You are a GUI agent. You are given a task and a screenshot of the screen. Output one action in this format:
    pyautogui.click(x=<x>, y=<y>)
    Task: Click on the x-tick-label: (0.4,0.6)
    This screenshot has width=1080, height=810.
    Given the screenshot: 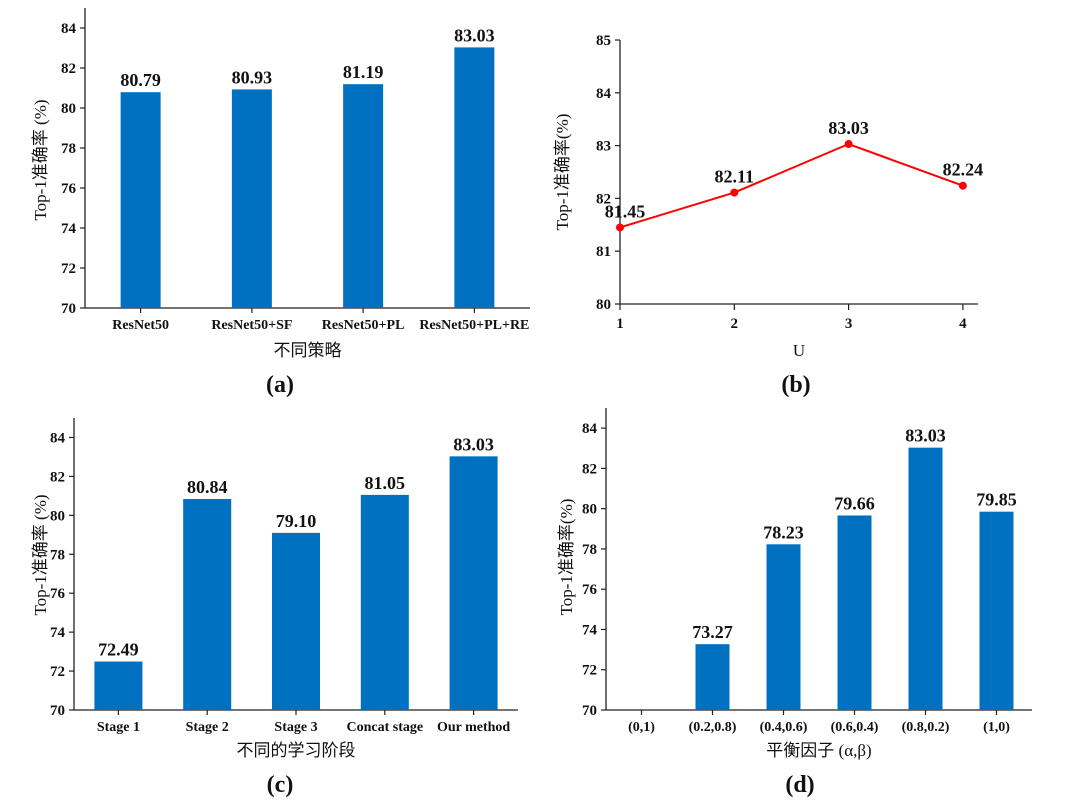 What is the action you would take?
    pyautogui.click(x=784, y=727)
    